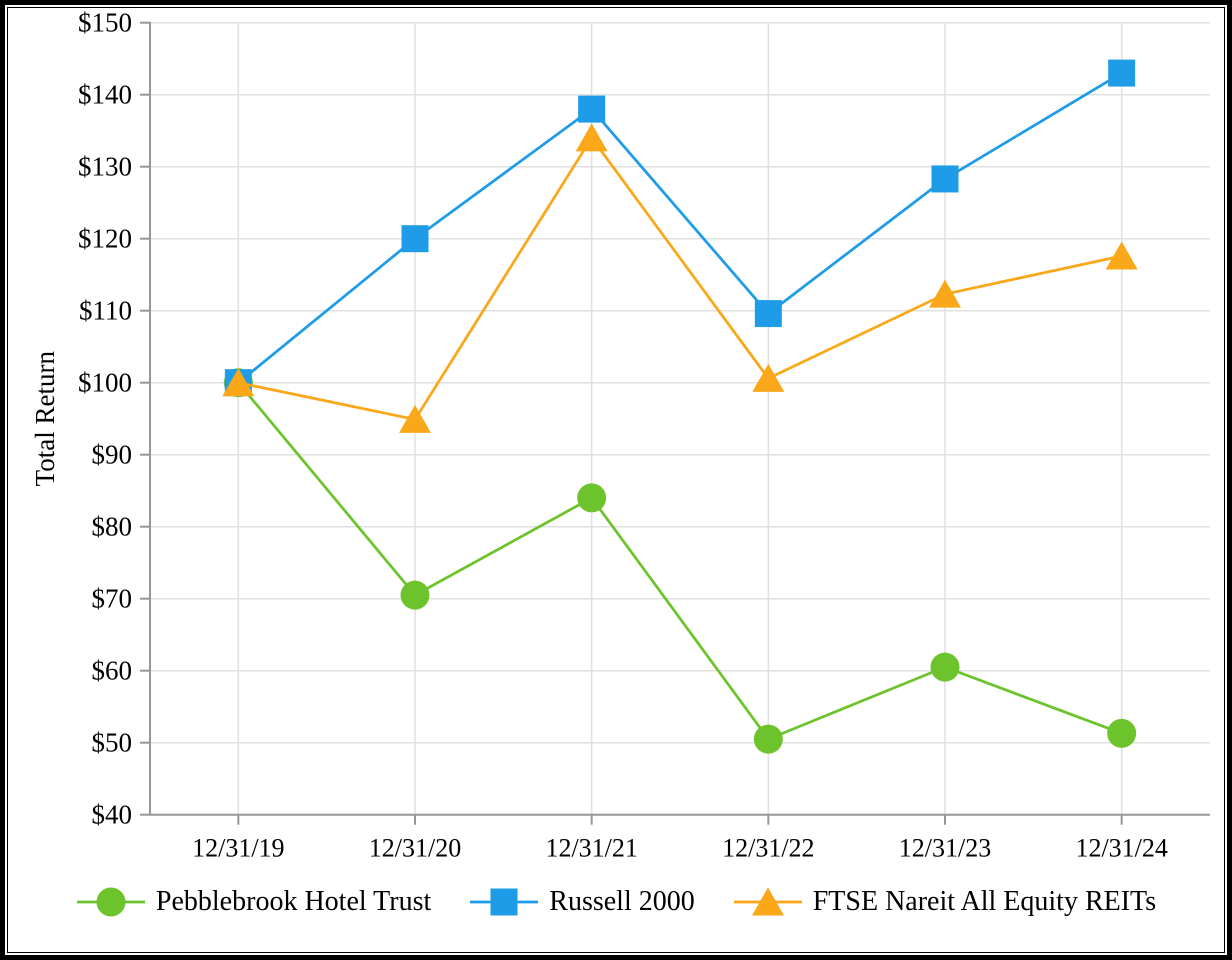 This screenshot has width=1232, height=960. I want to click on y-axis-tick-label: $120, so click(105, 239).